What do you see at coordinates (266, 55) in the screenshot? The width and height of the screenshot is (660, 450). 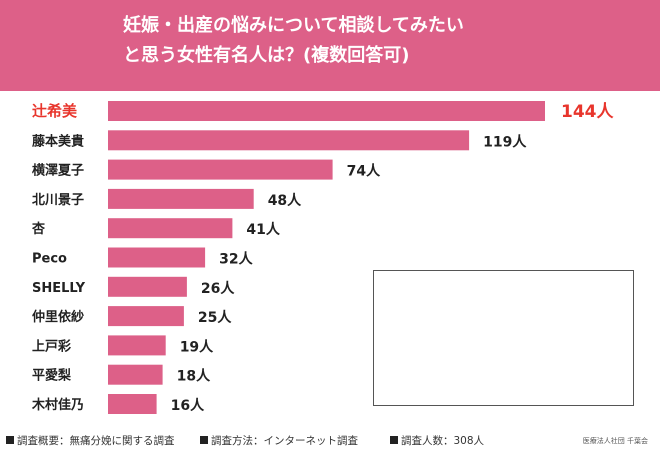 I see `chart-title-line-2: と思う女性有名人は？(複数回答可)` at bounding box center [266, 55].